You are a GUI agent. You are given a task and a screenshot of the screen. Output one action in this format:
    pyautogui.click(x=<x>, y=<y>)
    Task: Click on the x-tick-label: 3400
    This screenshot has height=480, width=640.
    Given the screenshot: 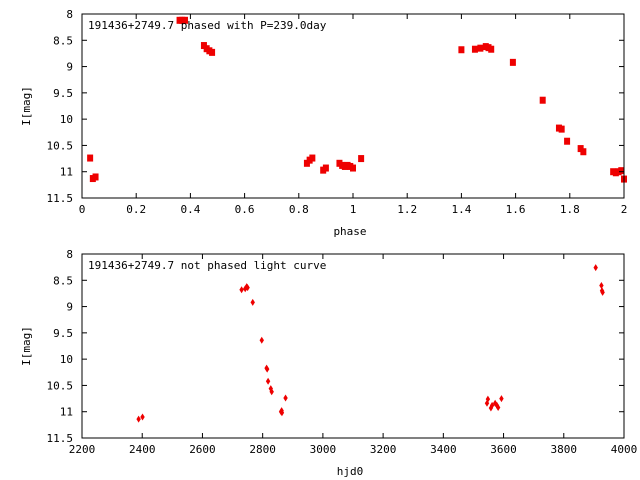 What is the action you would take?
    pyautogui.click(x=443, y=449)
    